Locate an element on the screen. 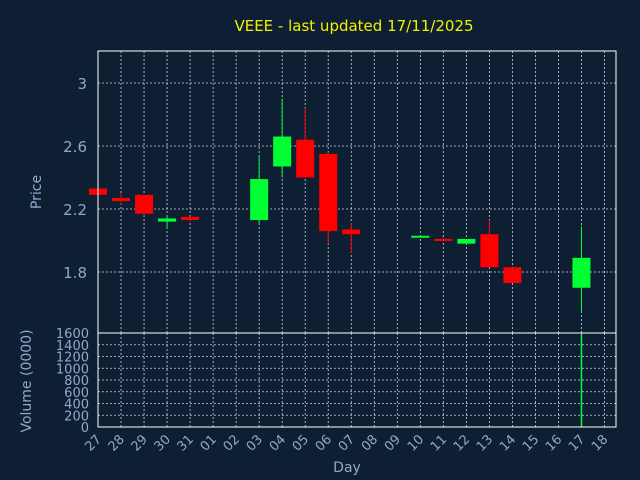 The width and height of the screenshot is (640, 480). x-tick-label: 11 is located at coordinates (439, 443).